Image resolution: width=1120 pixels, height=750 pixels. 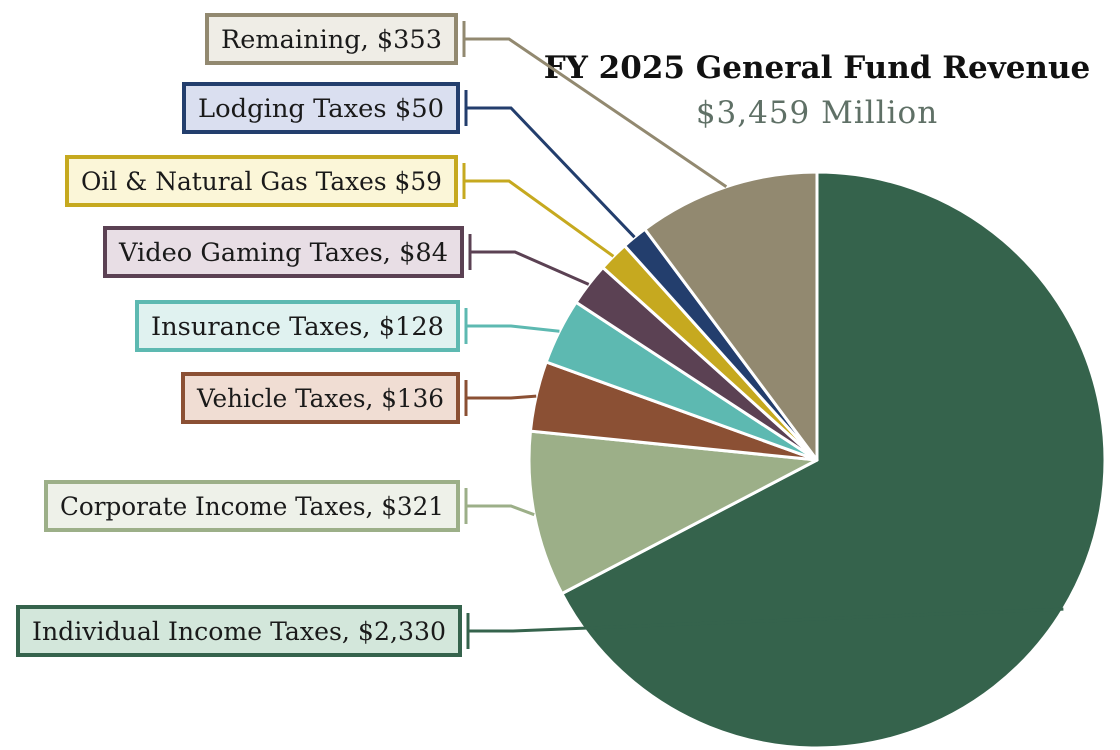 What do you see at coordinates (817, 68) in the screenshot?
I see `chart-title: FY 2025 General Fund Revenue` at bounding box center [817, 68].